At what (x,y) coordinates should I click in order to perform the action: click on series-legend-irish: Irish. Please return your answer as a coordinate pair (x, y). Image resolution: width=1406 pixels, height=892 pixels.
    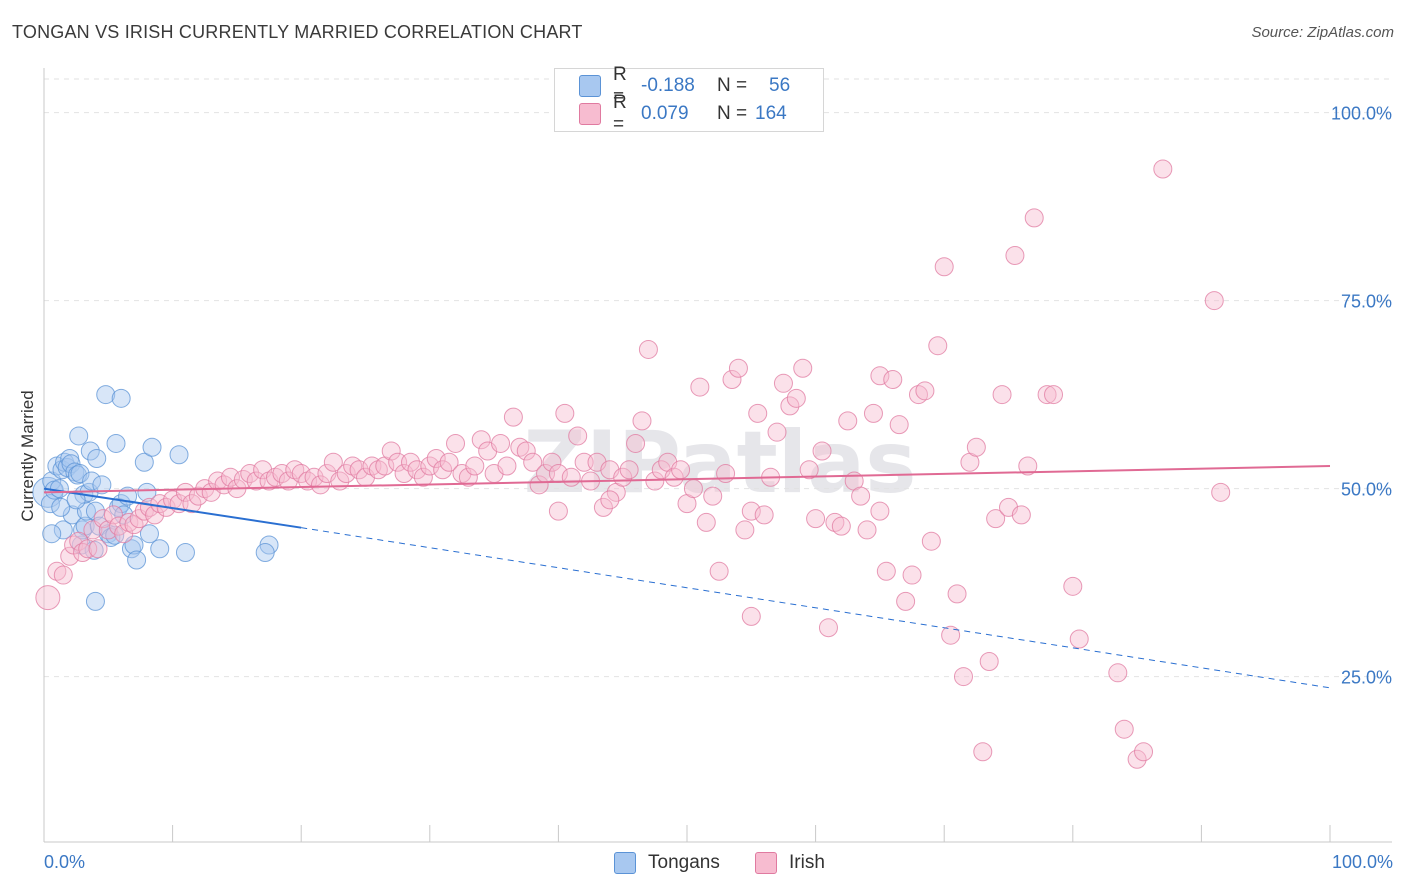
    Looking at the image, I should click on (790, 863).